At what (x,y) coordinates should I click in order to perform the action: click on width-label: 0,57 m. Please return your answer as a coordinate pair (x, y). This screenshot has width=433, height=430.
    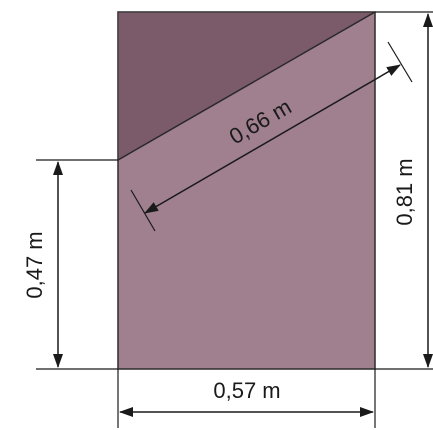
    Looking at the image, I should click on (246, 390).